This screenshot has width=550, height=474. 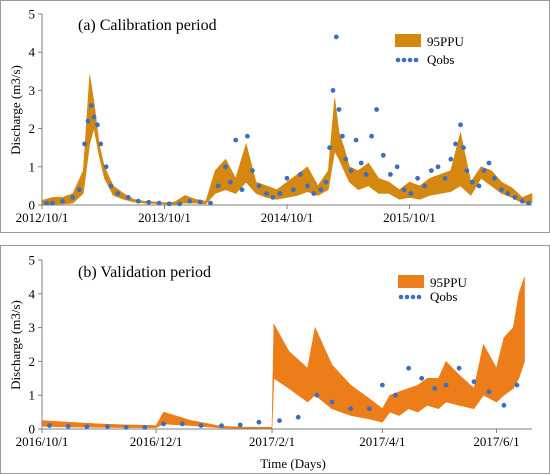 What do you see at coordinates (293, 463) in the screenshot?
I see `validation-x-axis-label: Time (Days)` at bounding box center [293, 463].